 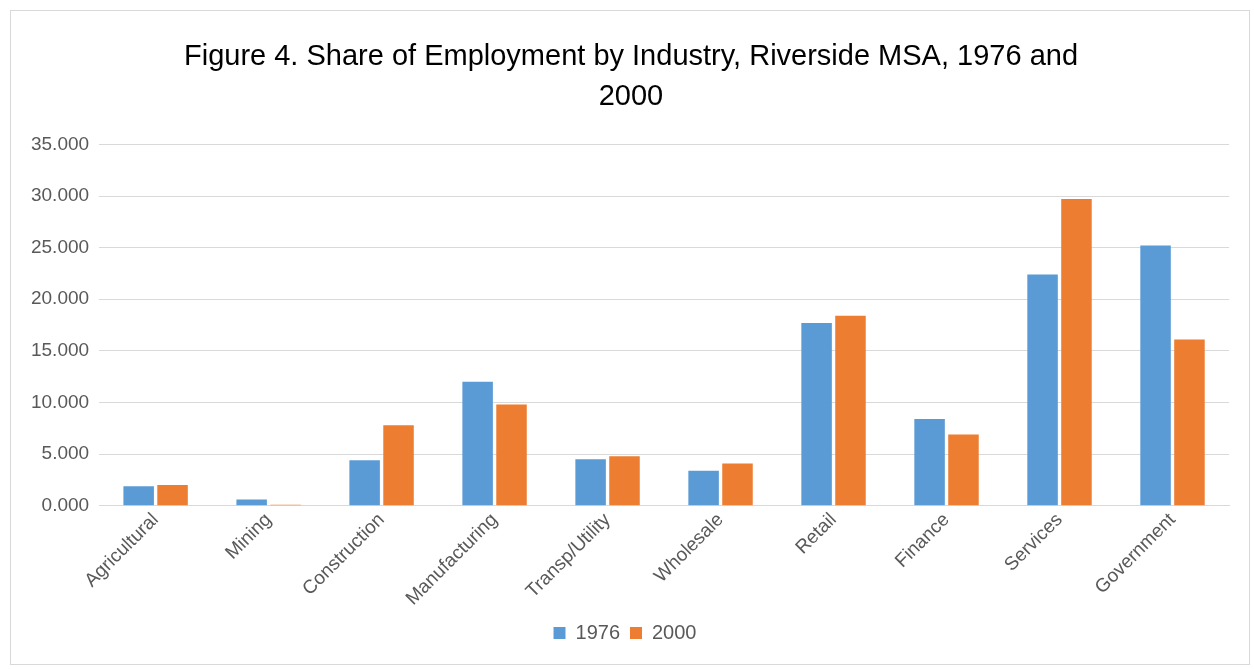 What do you see at coordinates (65, 504) in the screenshot?
I see `y-tick-label: 0.000` at bounding box center [65, 504].